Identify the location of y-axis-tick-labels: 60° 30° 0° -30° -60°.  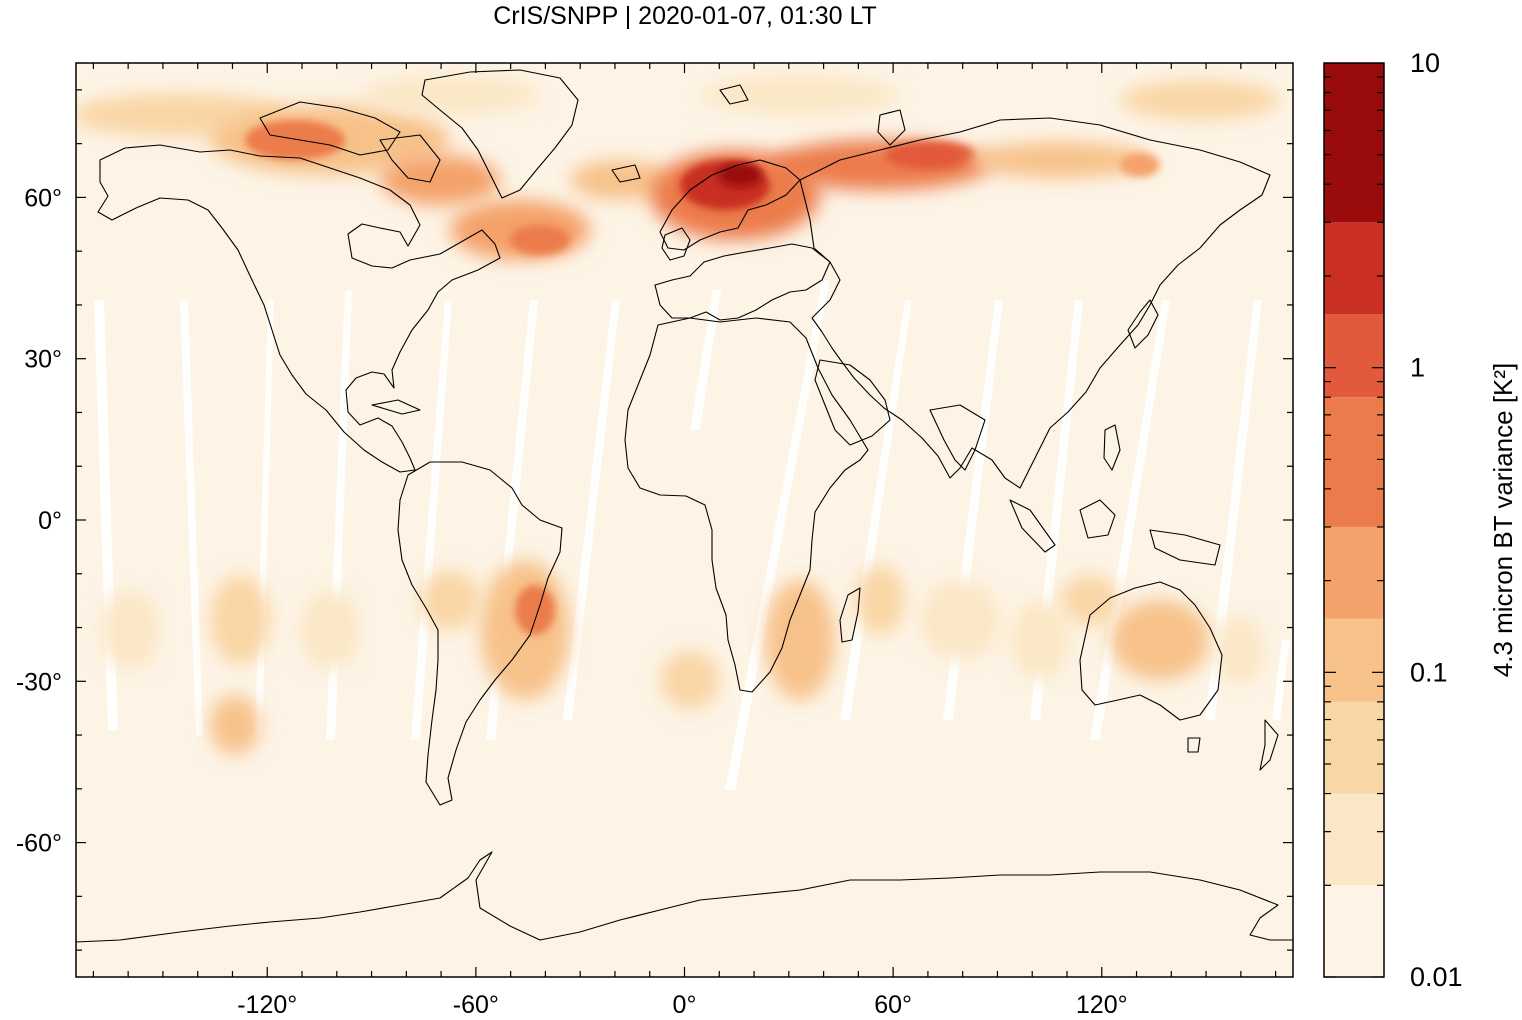
(39, 520).